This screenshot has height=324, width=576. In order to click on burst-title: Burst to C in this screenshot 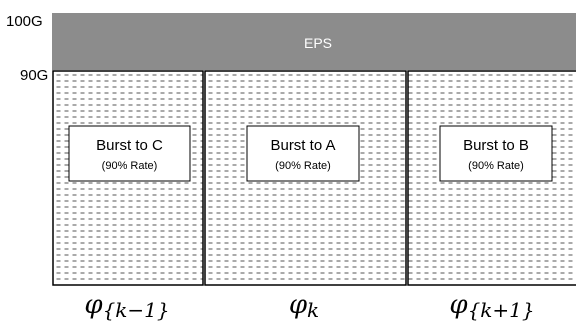, I will do `click(129, 145)`.